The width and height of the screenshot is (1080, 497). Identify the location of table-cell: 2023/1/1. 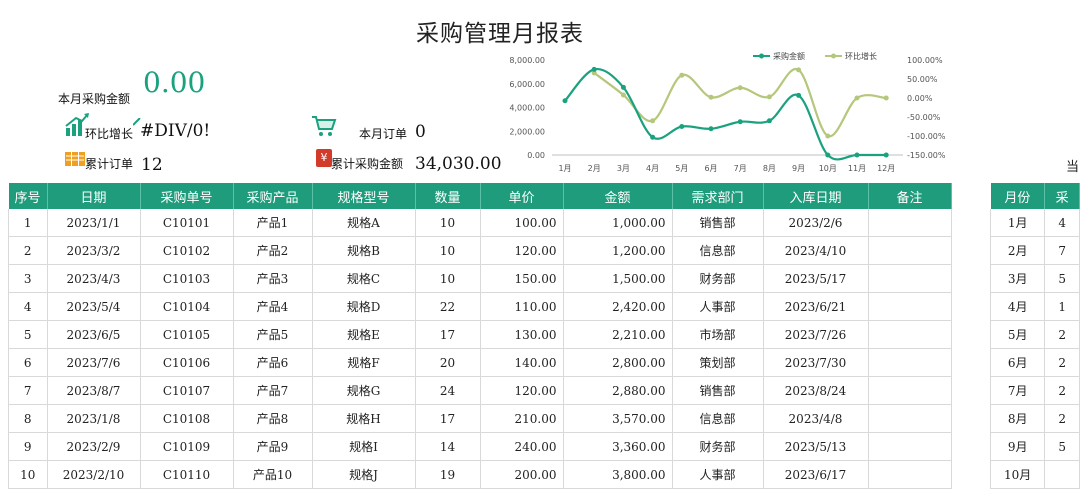
(94, 223).